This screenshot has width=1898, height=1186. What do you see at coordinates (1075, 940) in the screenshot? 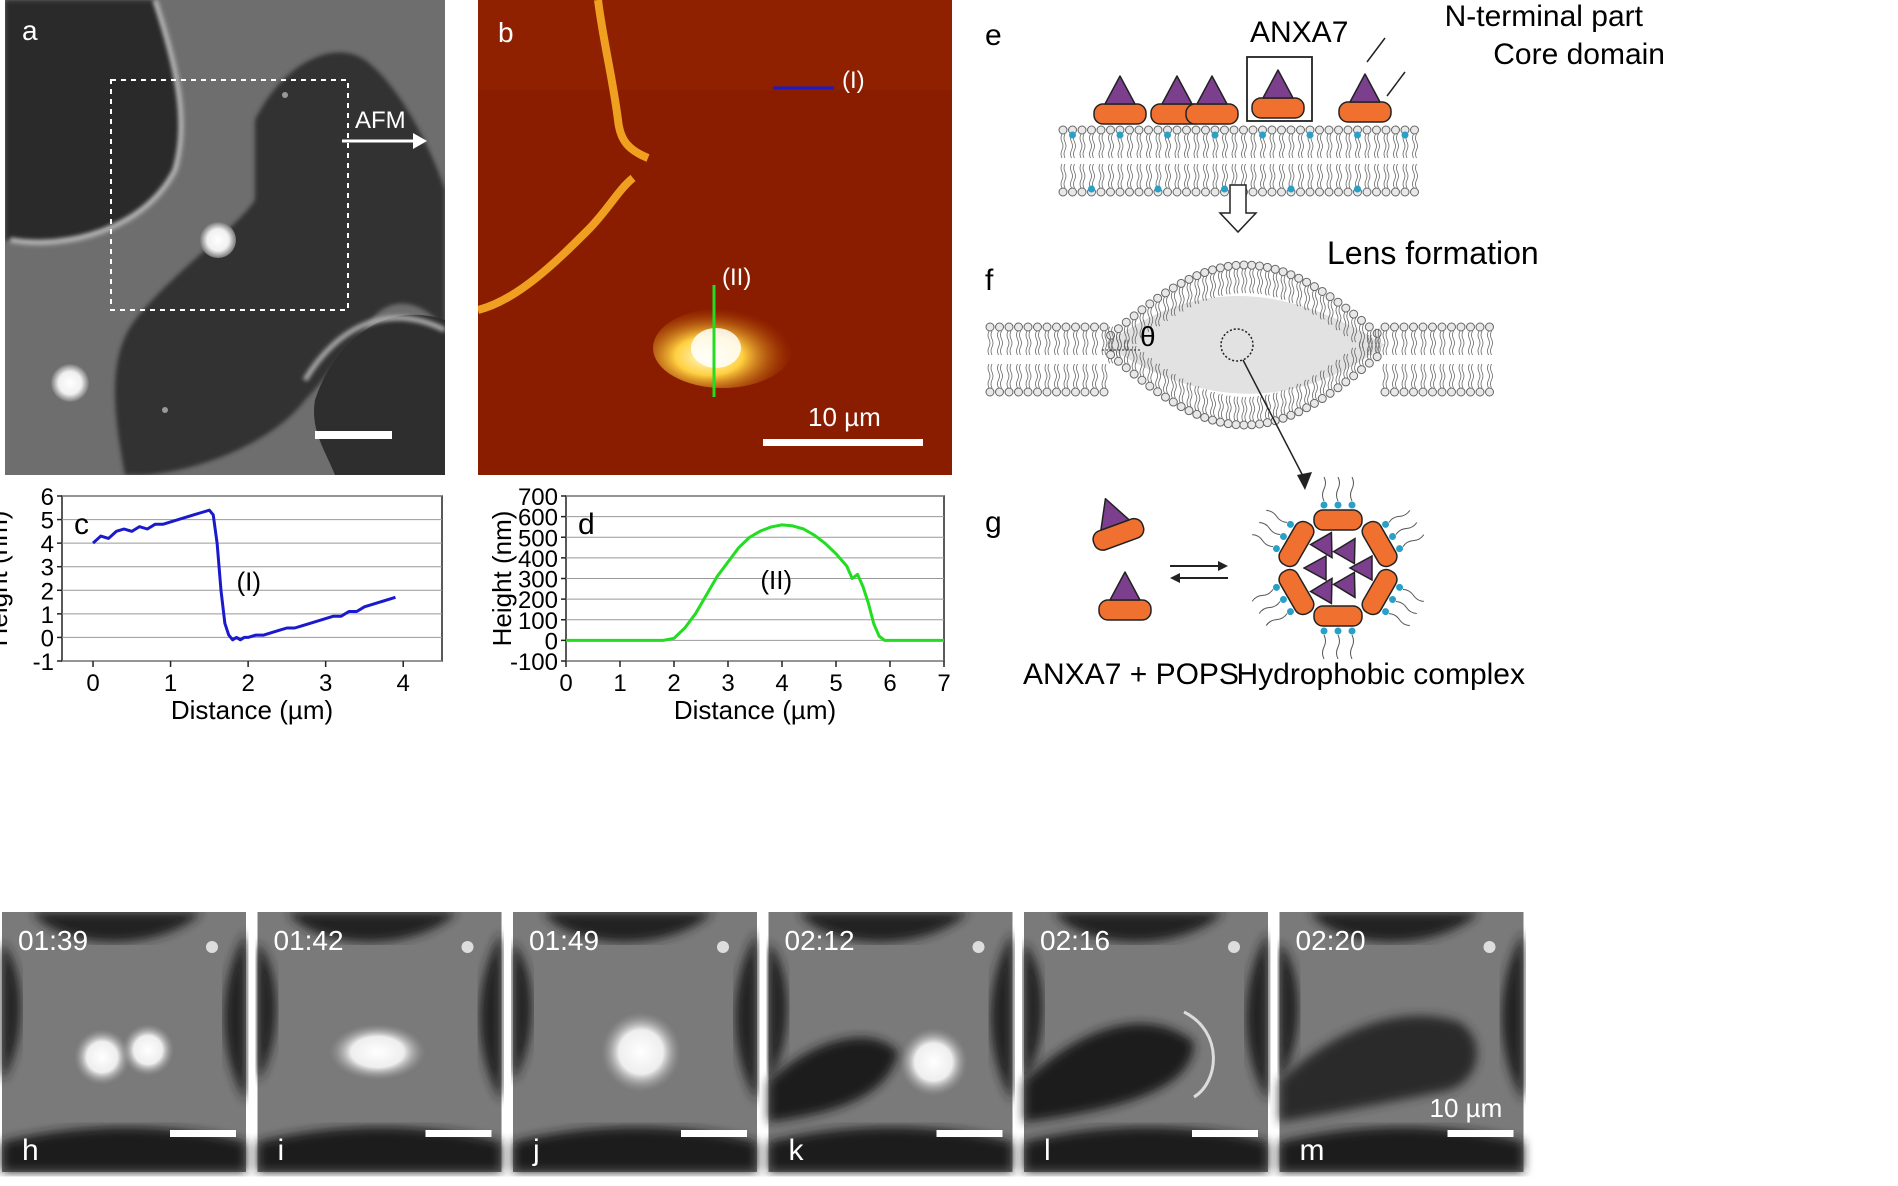
I see `frame-time: 02:16` at bounding box center [1075, 940].